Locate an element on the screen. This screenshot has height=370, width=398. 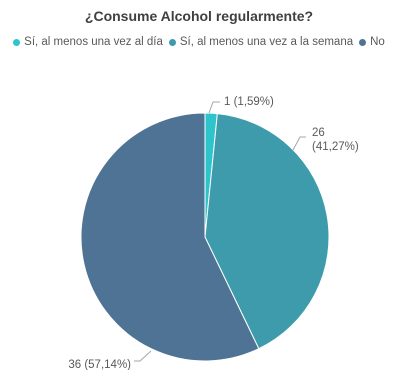
legend-item-diario: Sí, al menos una vez al día is located at coordinates (88, 42).